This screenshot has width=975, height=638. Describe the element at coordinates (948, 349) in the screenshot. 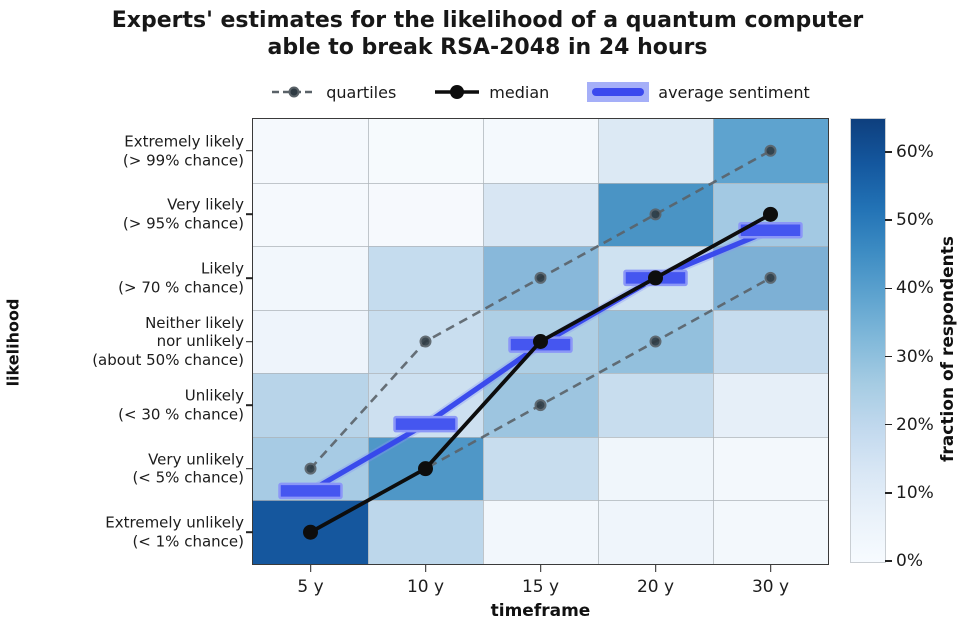

I see `colorbar-label: fraction of respondents` at that location.